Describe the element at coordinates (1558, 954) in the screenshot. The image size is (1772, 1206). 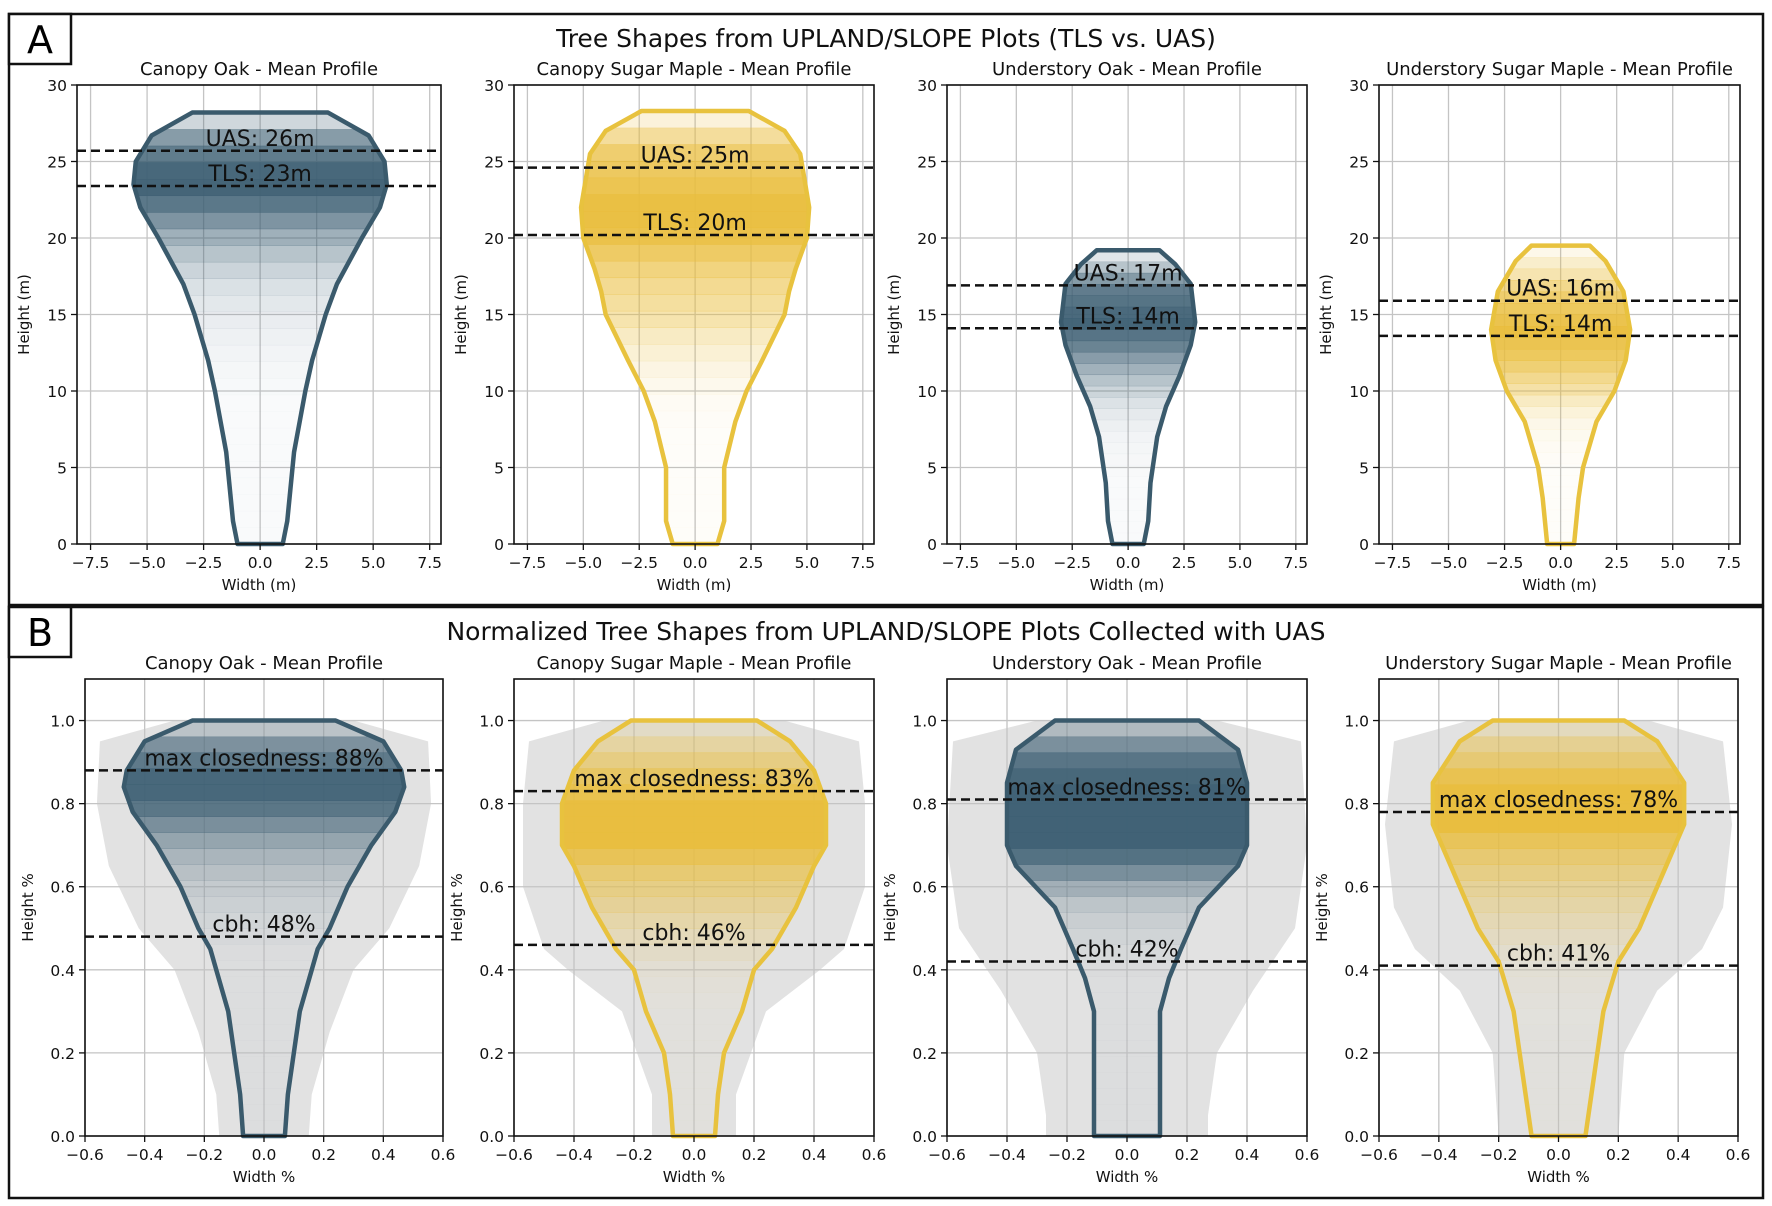
I see `reference-label: cbh: 41%` at that location.